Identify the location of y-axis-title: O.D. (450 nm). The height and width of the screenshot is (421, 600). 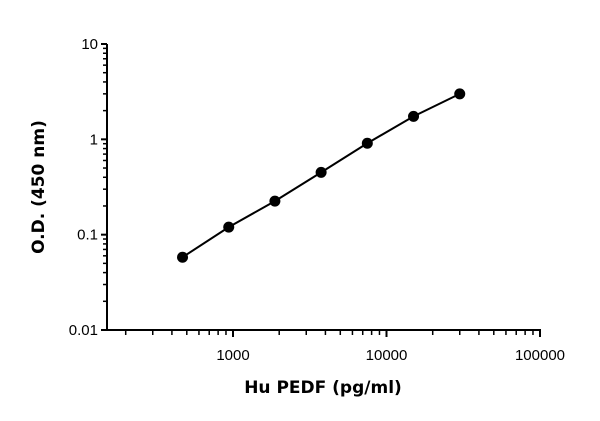
(39, 187).